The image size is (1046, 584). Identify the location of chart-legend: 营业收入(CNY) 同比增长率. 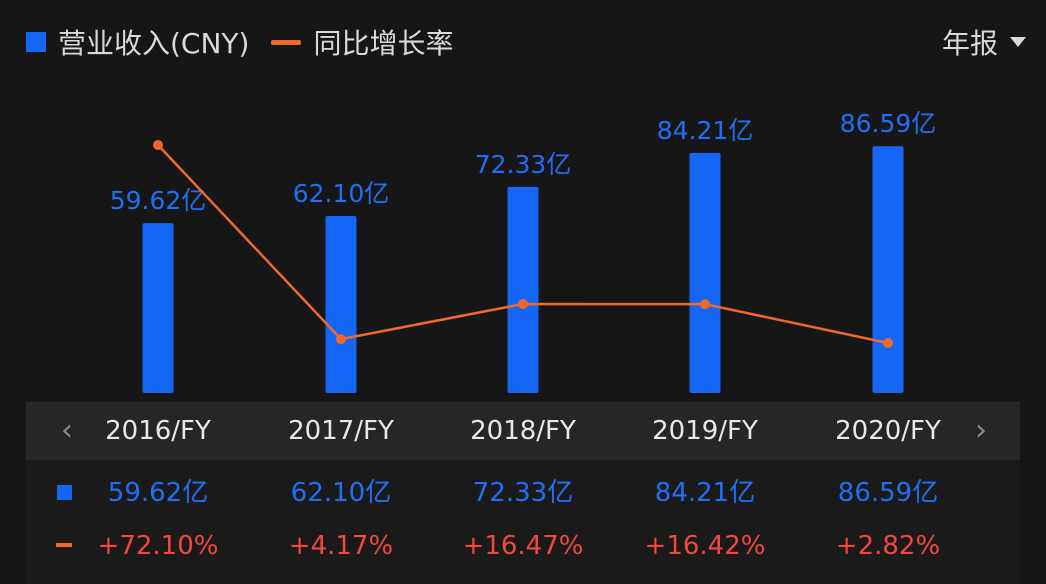
(239, 42).